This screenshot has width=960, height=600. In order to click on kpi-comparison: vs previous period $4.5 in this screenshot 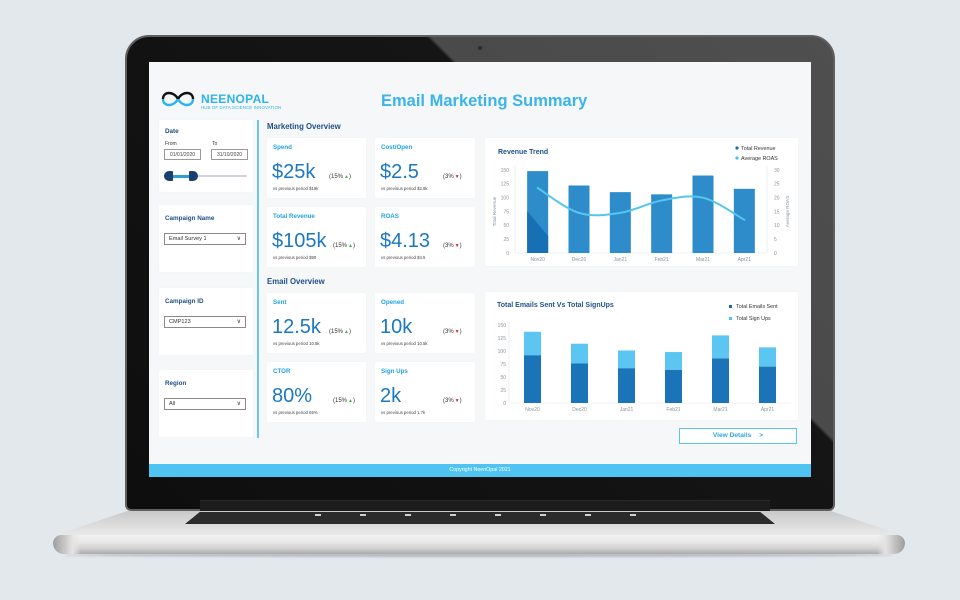, I will do `click(403, 257)`.